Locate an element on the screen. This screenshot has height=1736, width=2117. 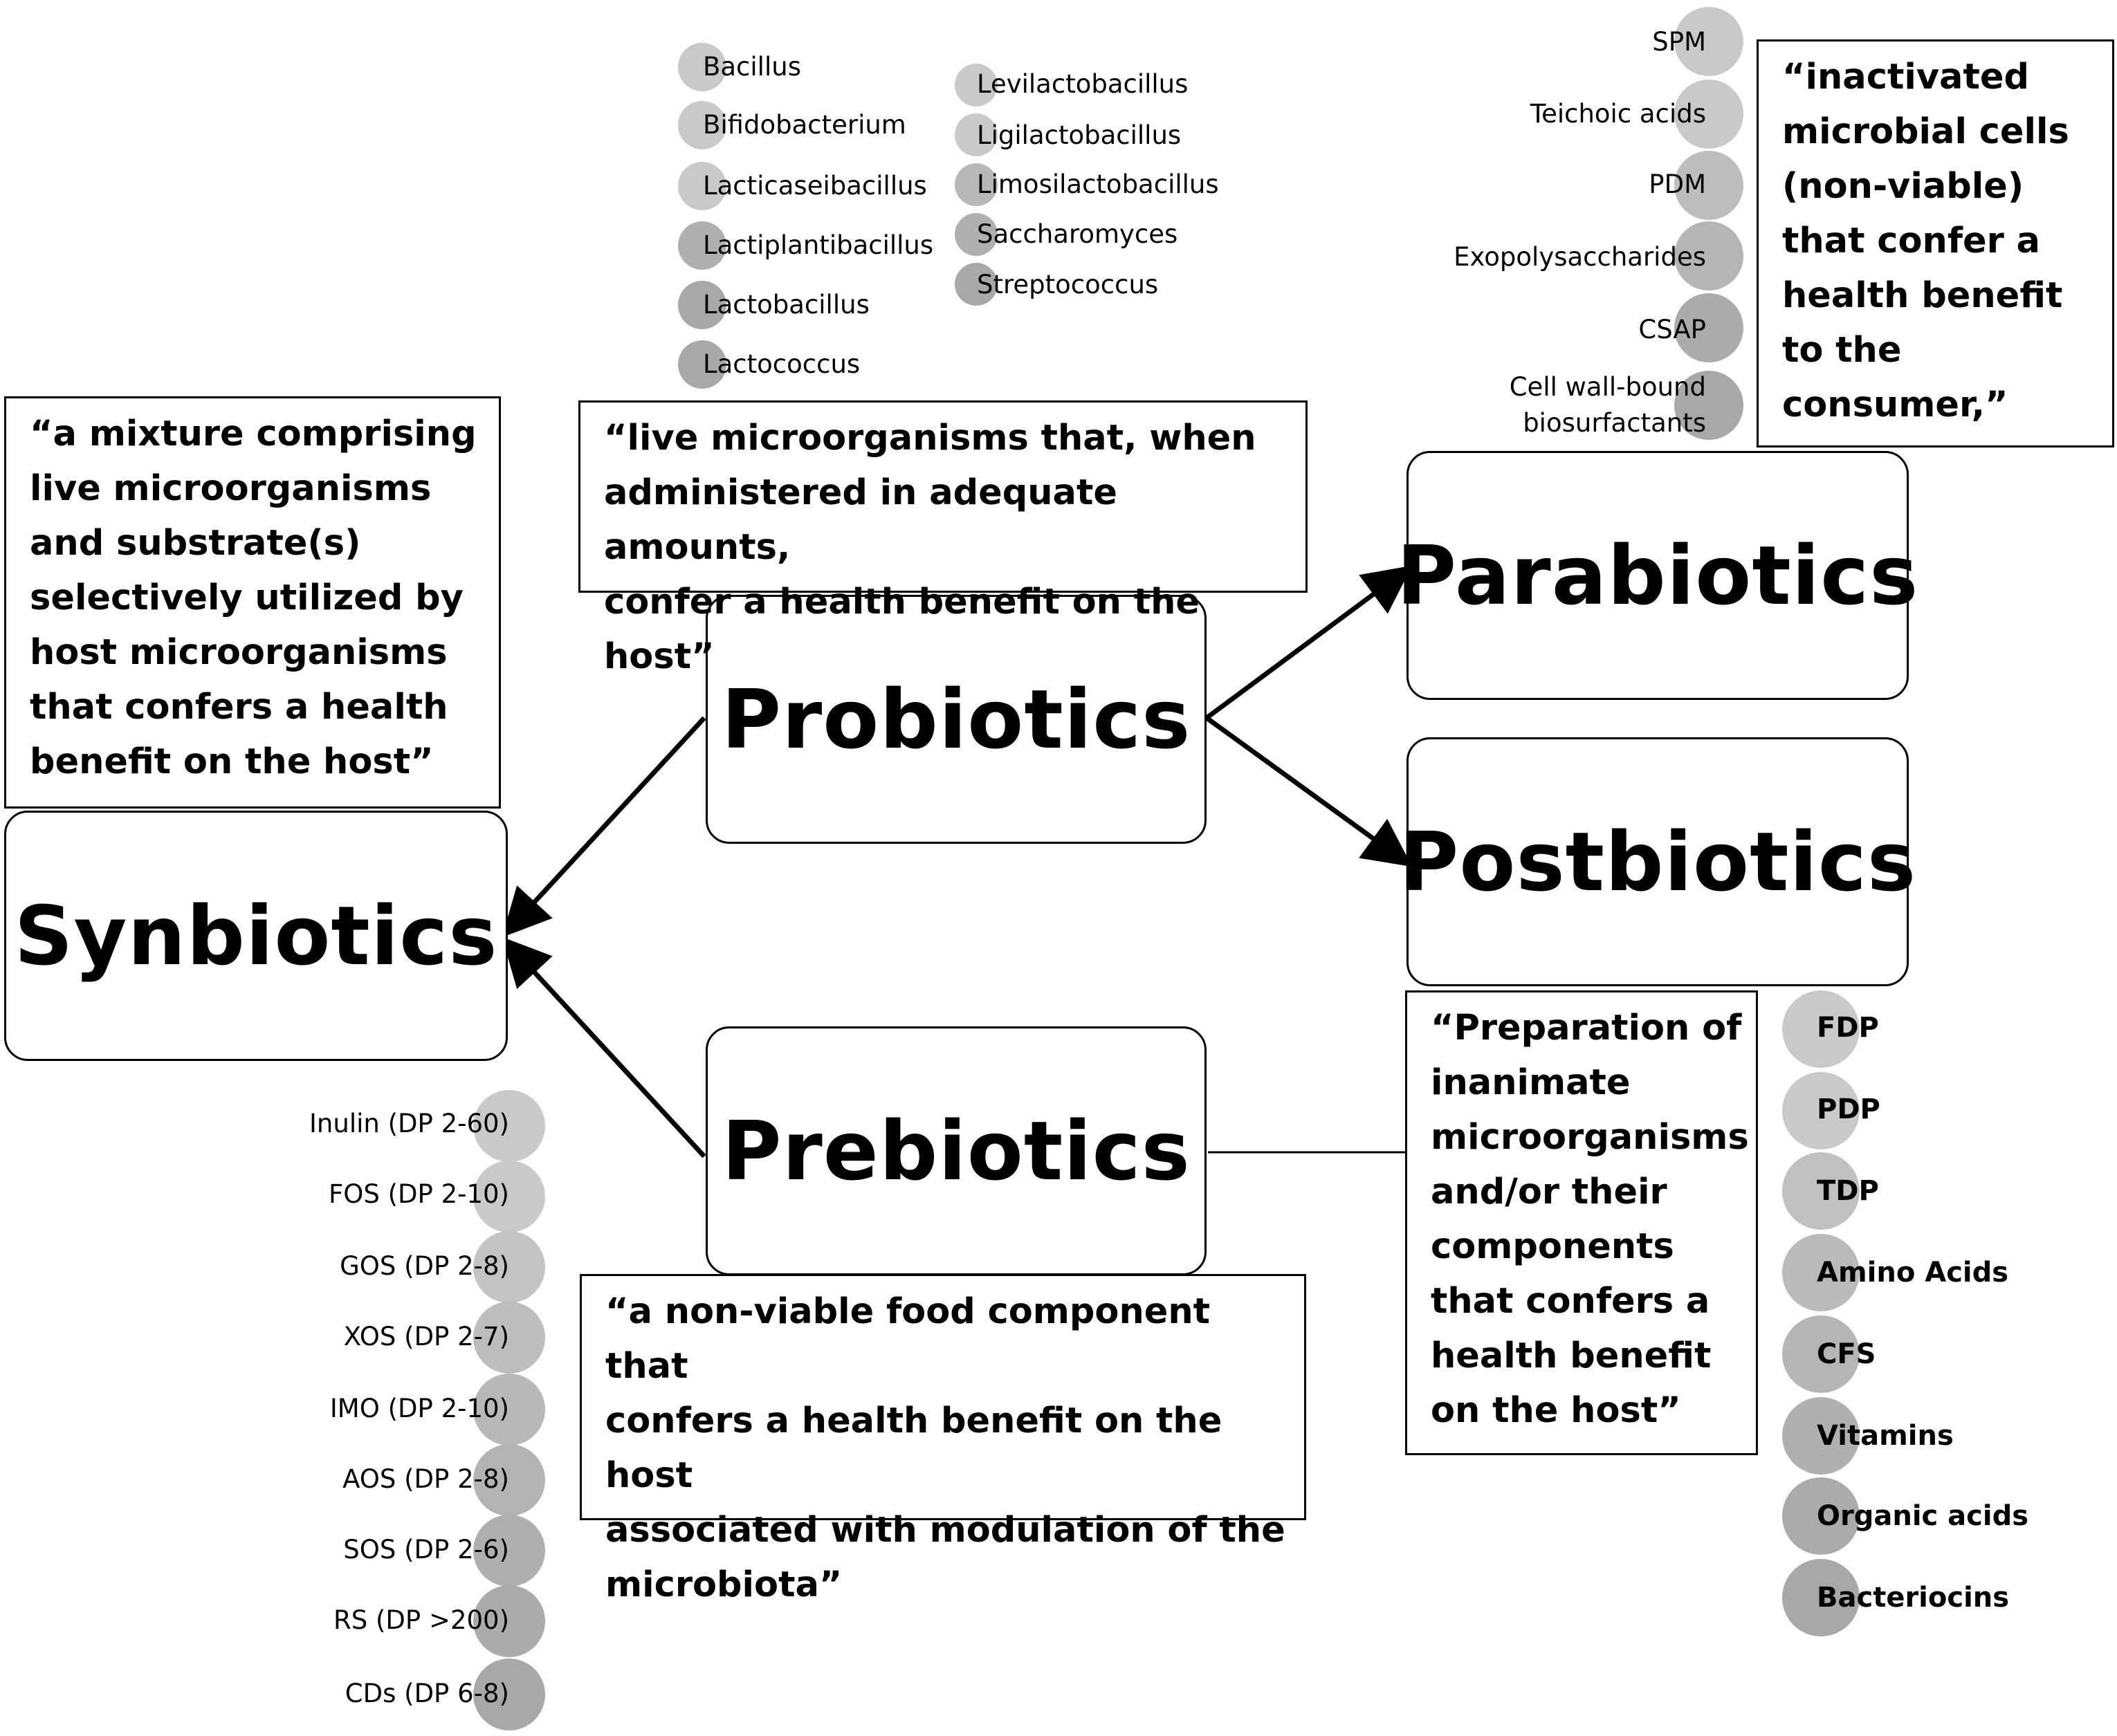
parabiotics-title: Parabiotics is located at coordinates (1657, 575).